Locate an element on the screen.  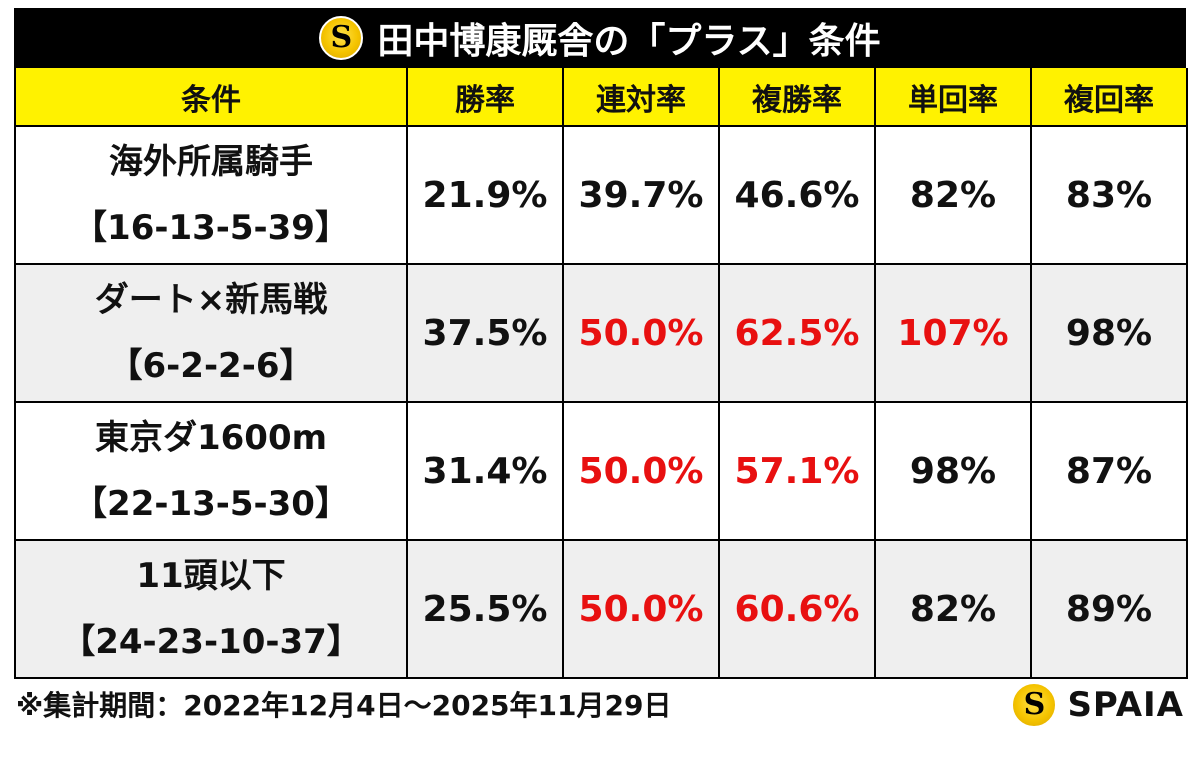
win-rate-value: 21.9% is located at coordinates (485, 195).